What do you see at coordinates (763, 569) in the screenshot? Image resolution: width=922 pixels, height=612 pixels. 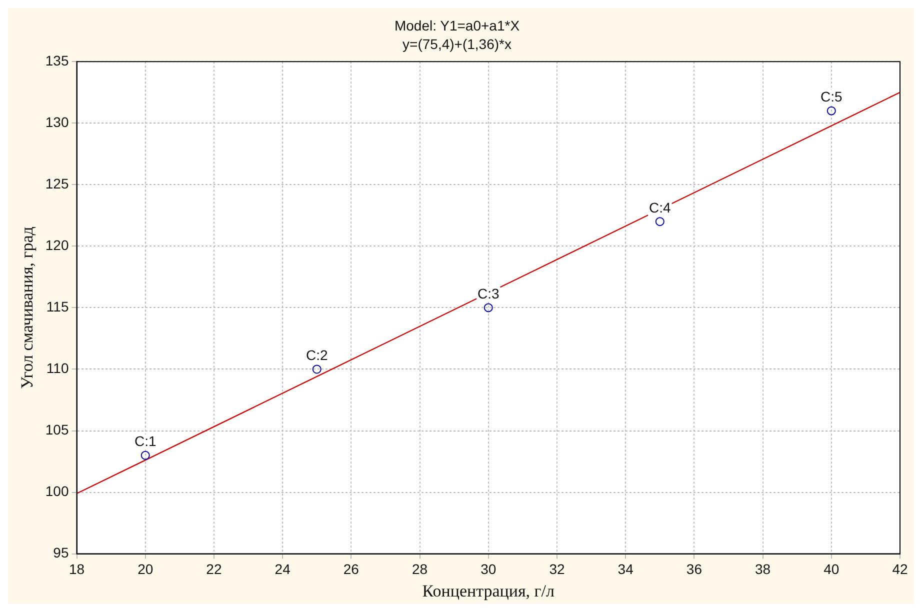 I see `x-tick-label: 38` at bounding box center [763, 569].